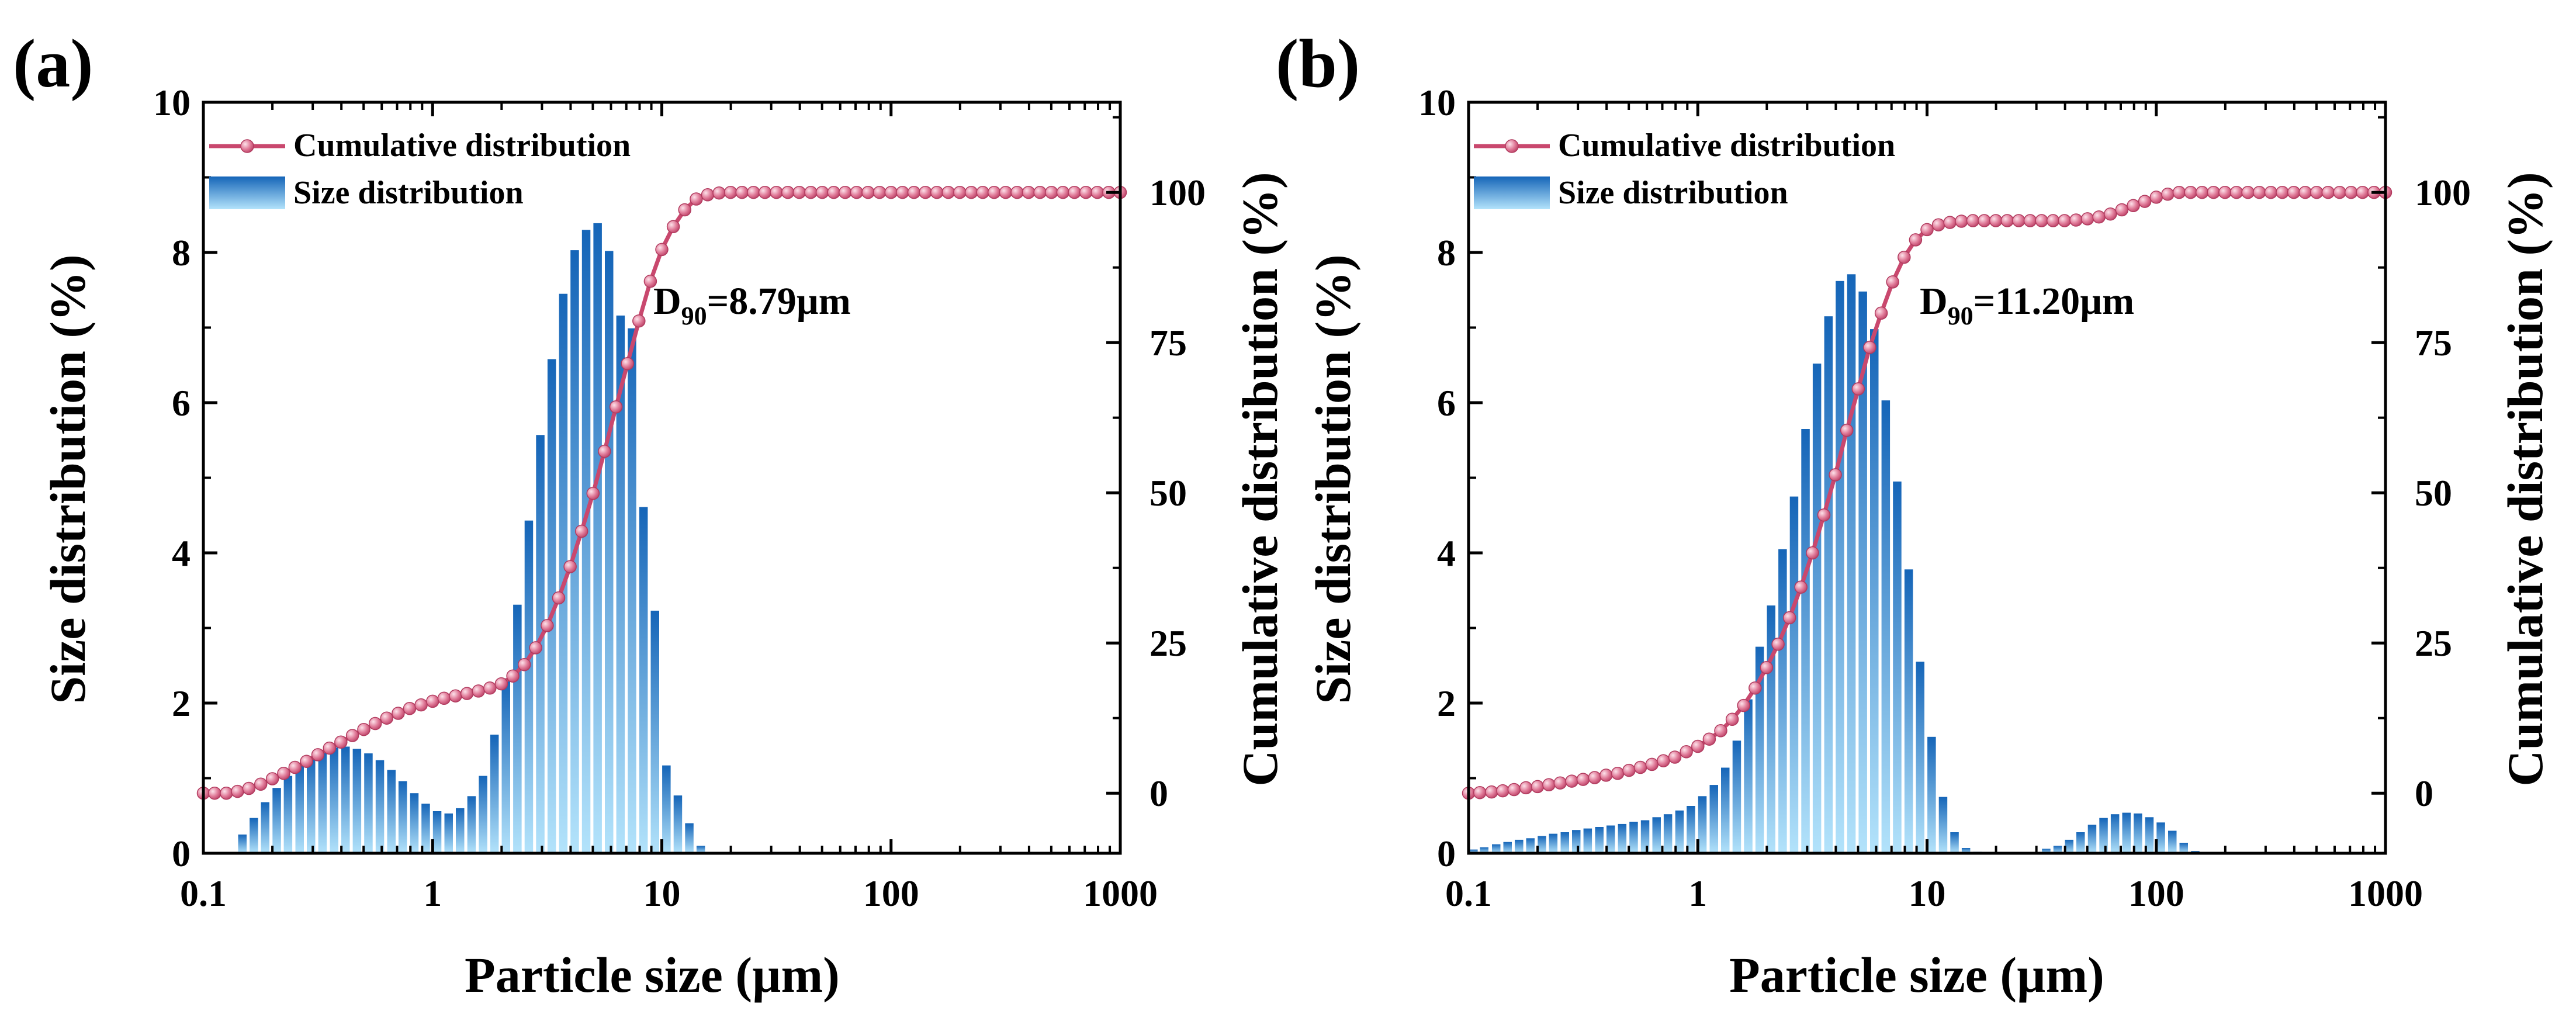  Describe the element at coordinates (68, 479) in the screenshot. I see `panel-a-ylabel: Size distribution (%)` at that location.